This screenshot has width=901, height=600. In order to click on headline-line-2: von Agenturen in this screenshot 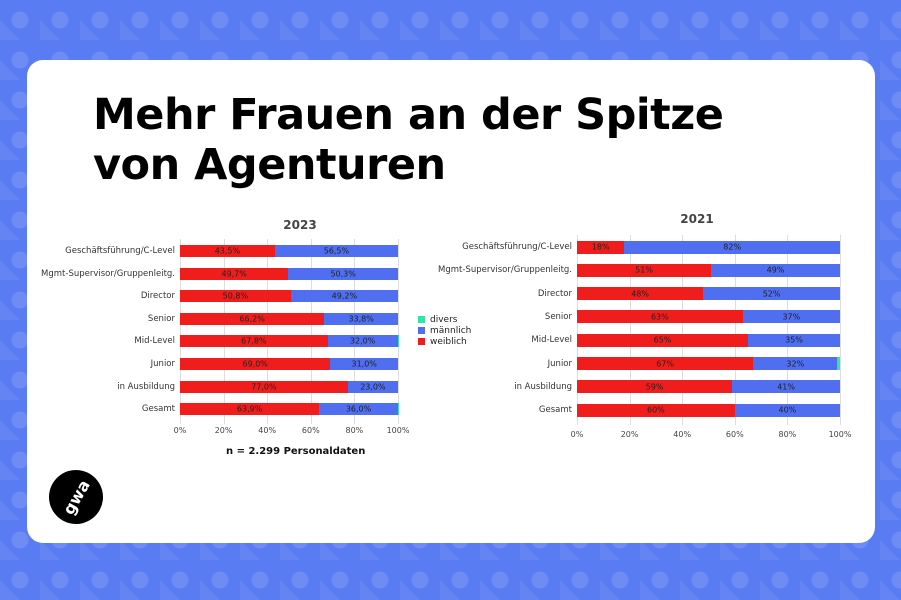, I will do `click(269, 165)`.